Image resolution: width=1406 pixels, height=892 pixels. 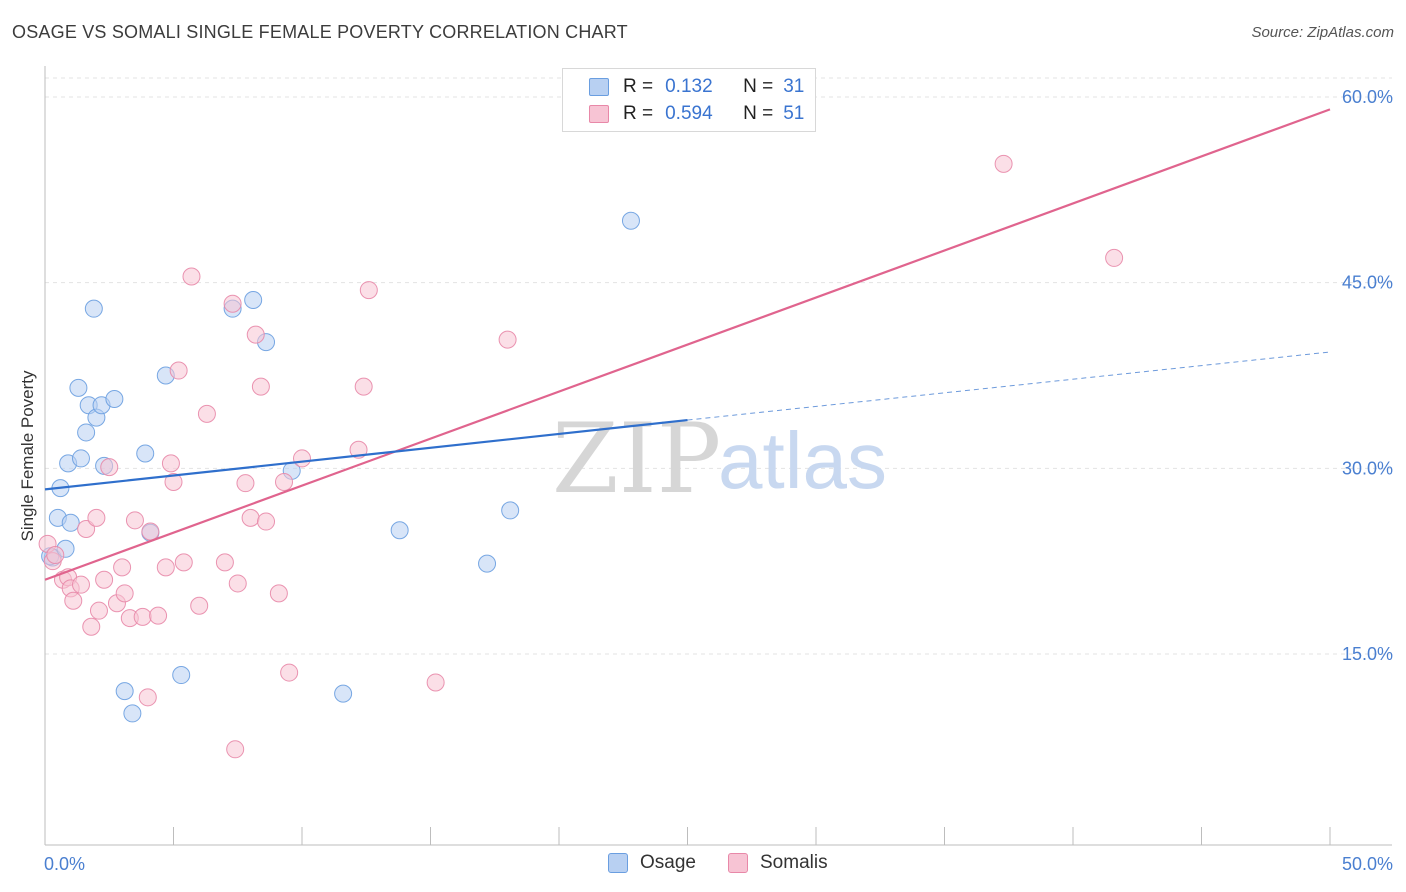 I want to click on somalis-r-label: R =, so click(x=638, y=113).